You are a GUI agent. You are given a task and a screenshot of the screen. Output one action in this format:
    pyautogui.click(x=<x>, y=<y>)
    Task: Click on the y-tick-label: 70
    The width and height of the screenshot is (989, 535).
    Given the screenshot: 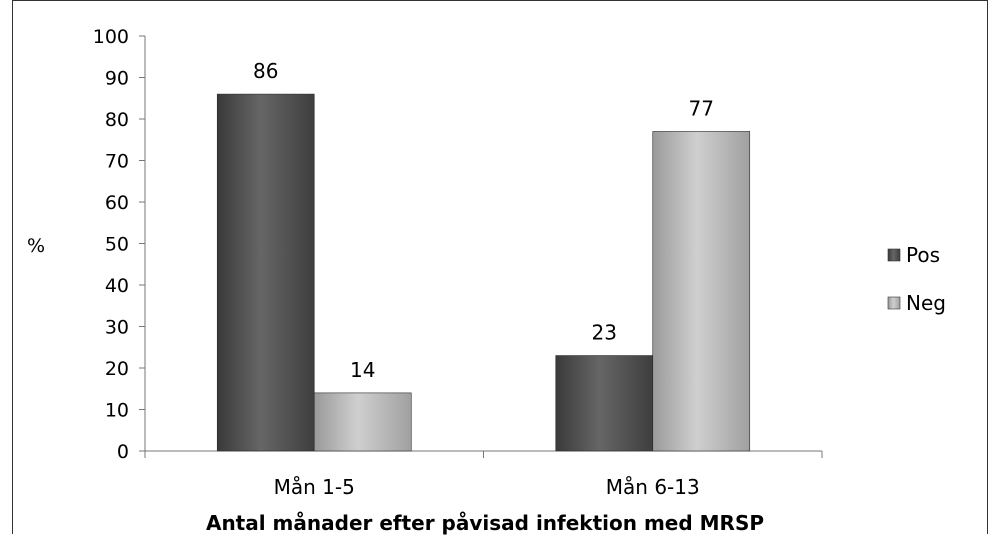 What is the action you would take?
    pyautogui.click(x=117, y=162)
    